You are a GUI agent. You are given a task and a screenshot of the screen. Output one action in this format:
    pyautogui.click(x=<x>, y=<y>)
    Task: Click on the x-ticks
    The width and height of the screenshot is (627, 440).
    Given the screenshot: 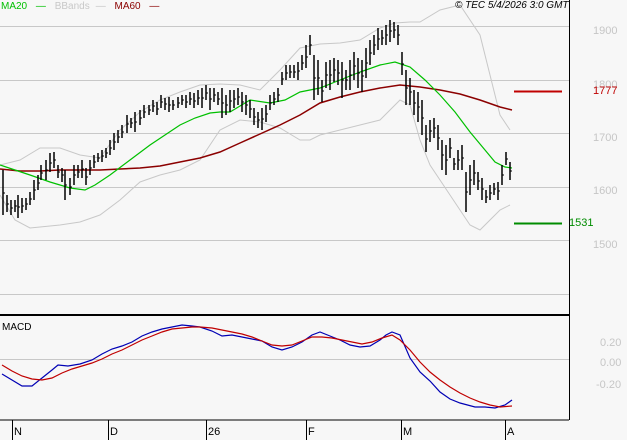 What is the action you would take?
    pyautogui.click(x=259, y=430)
    